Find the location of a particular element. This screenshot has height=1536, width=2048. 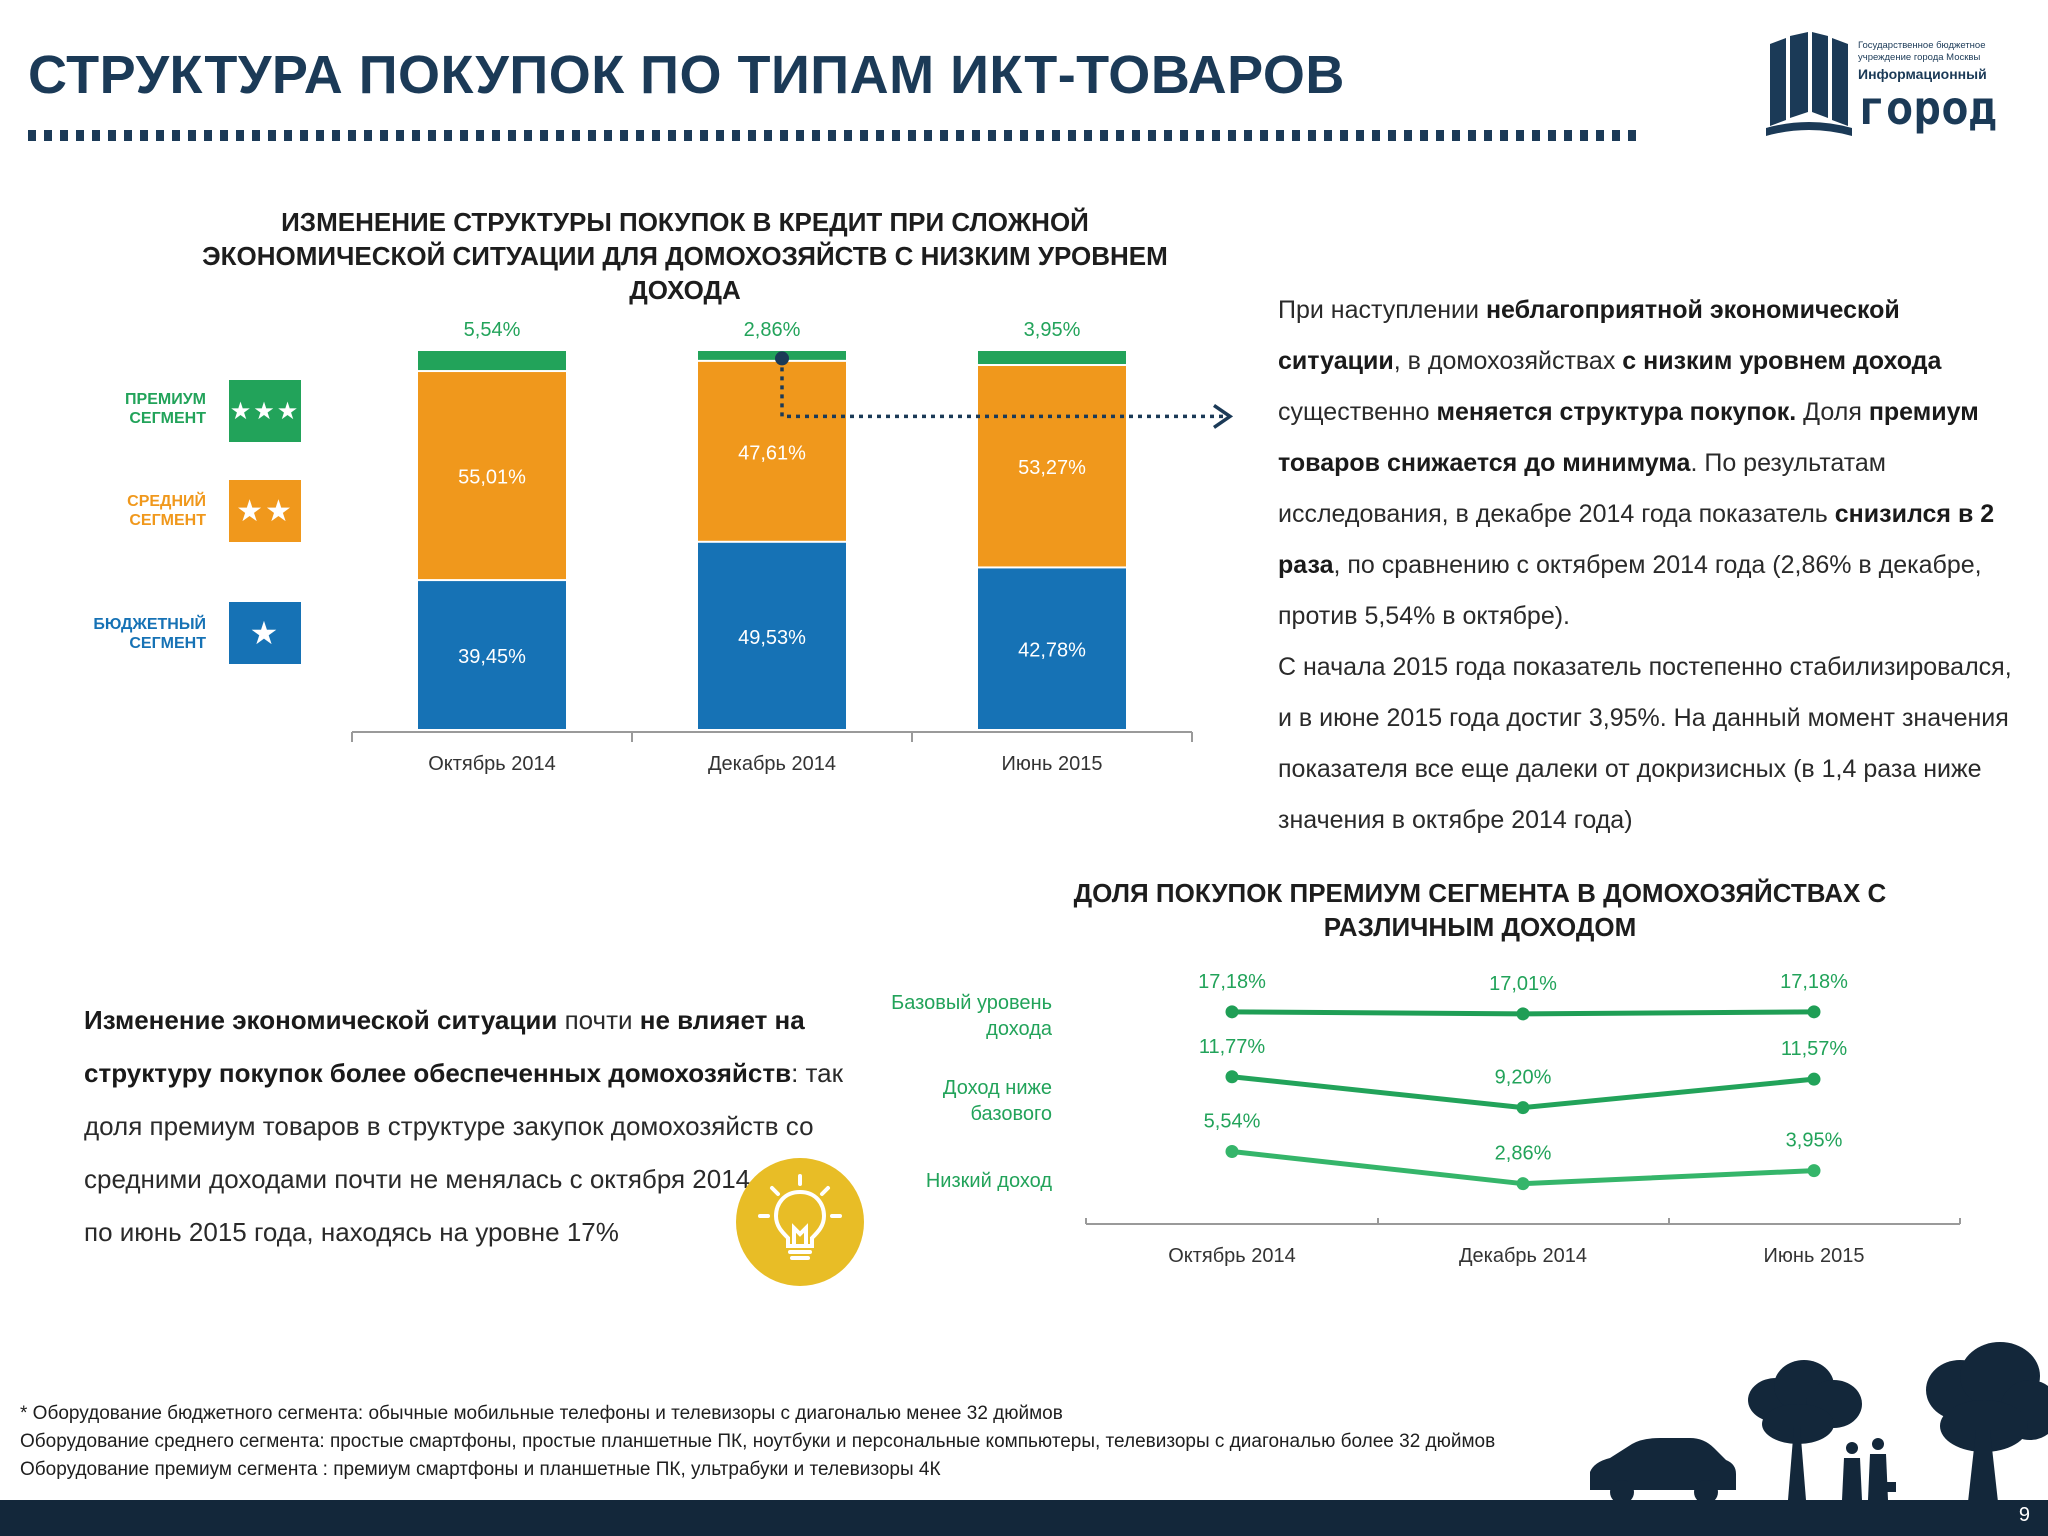

star-icon: ★ is located at coordinates (265, 633).